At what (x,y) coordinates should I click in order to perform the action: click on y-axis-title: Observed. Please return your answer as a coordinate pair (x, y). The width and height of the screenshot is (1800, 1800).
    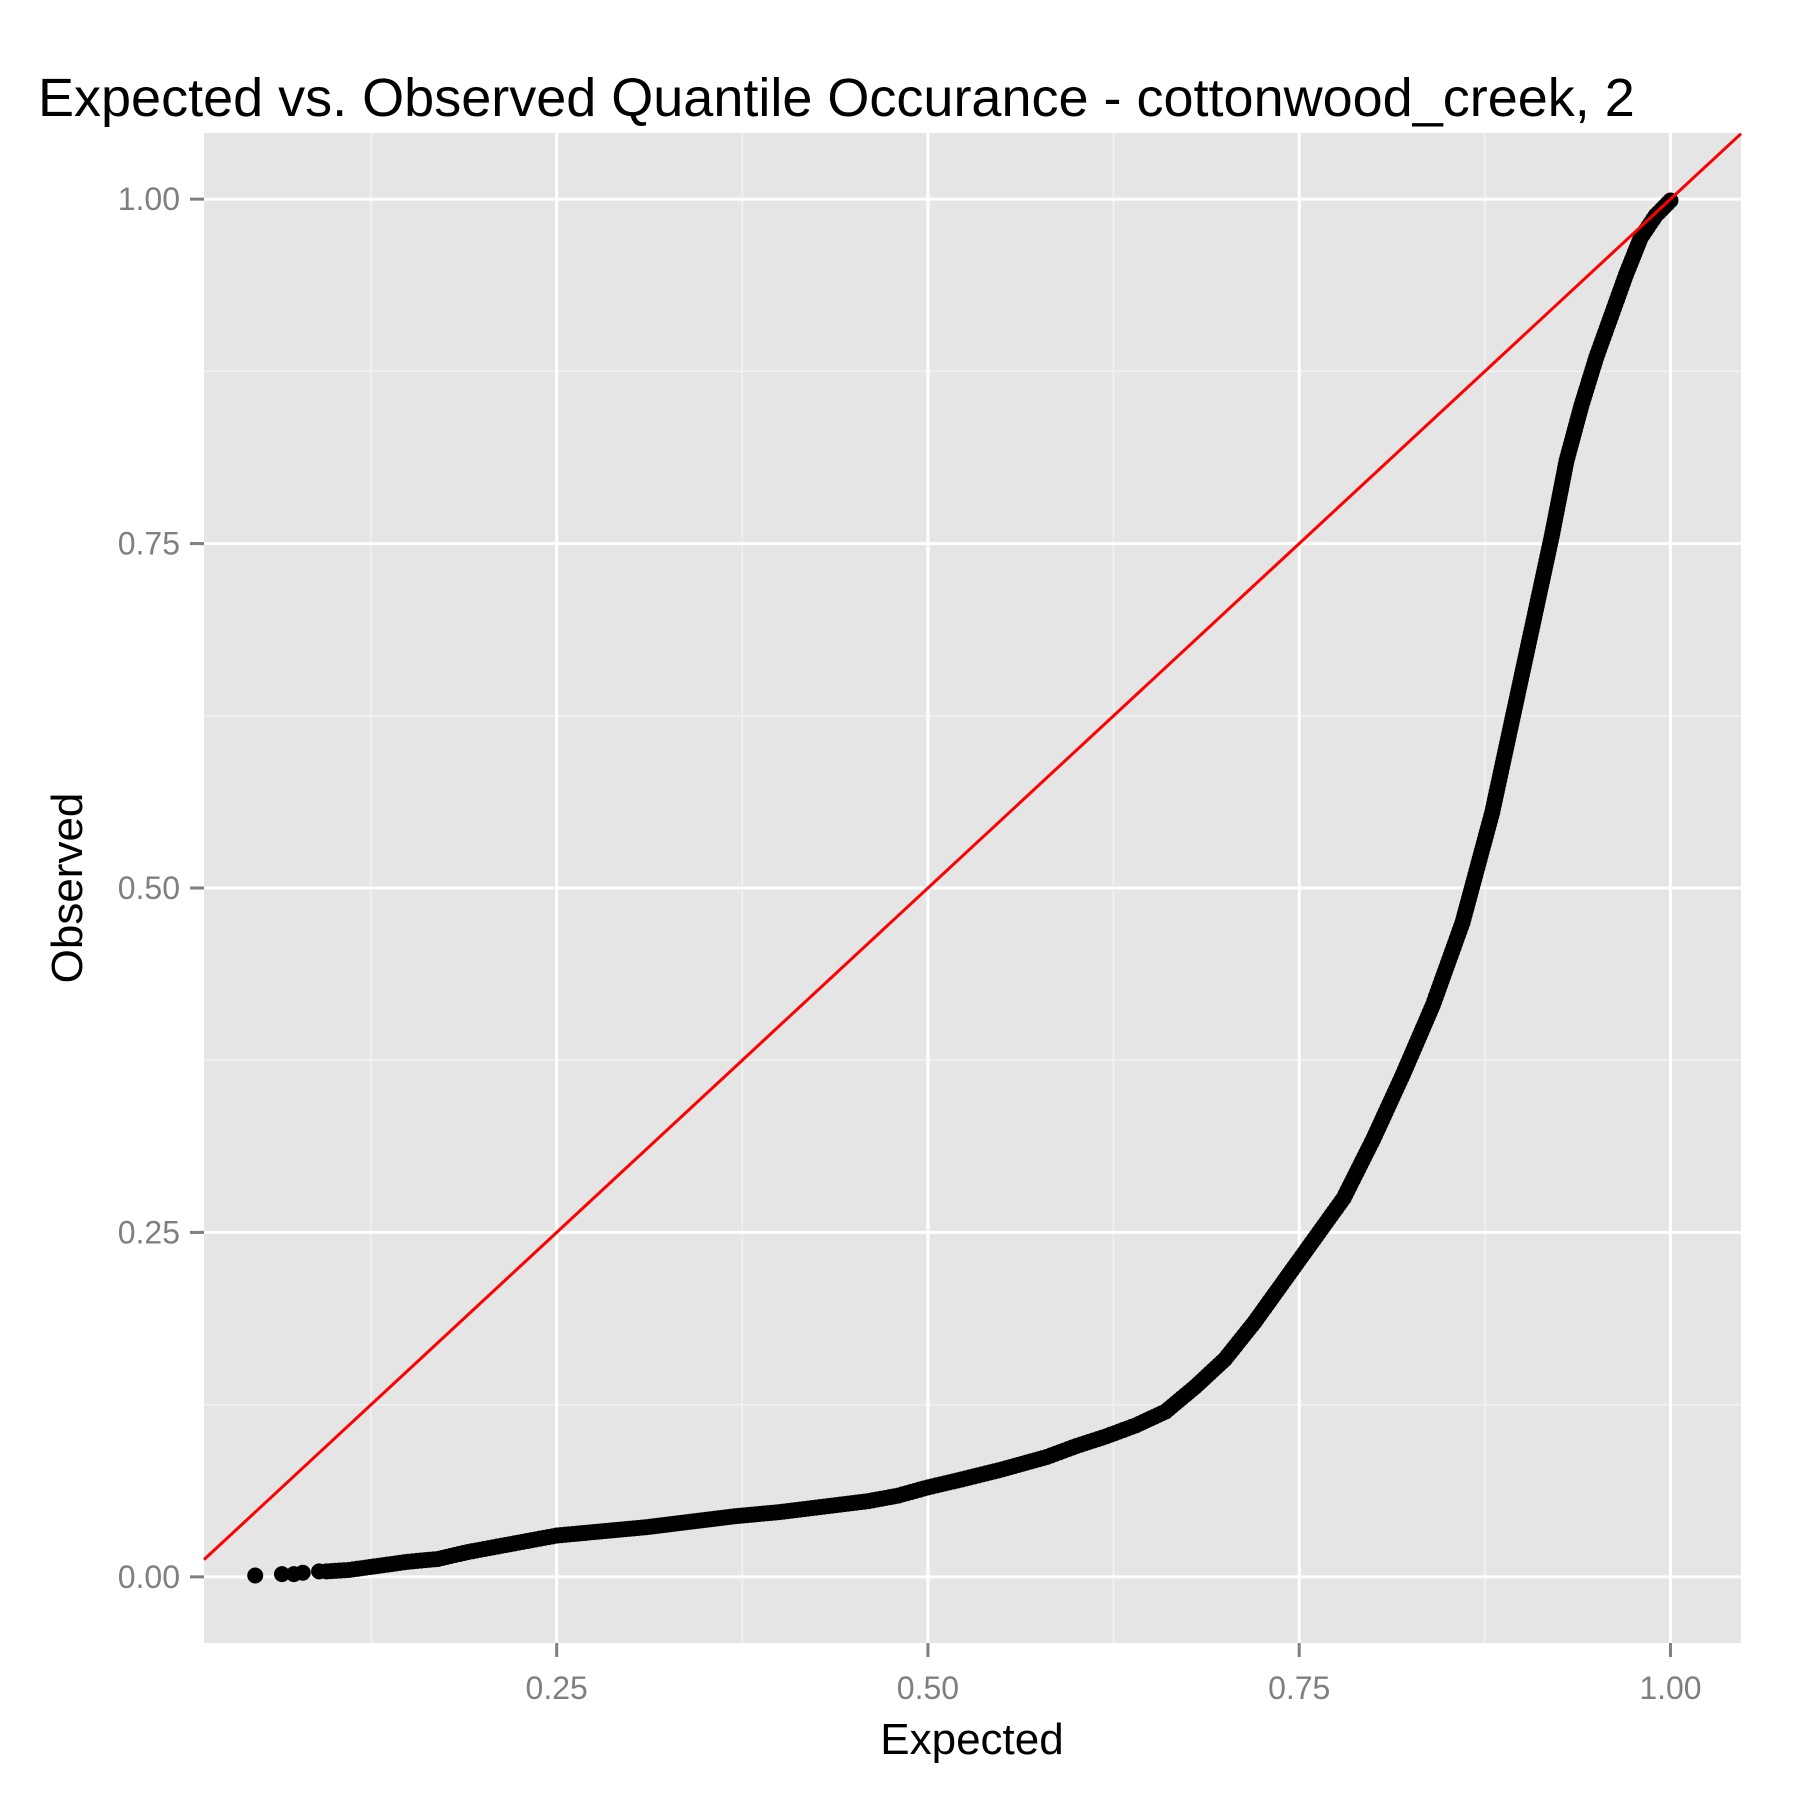
    Looking at the image, I should click on (67, 888).